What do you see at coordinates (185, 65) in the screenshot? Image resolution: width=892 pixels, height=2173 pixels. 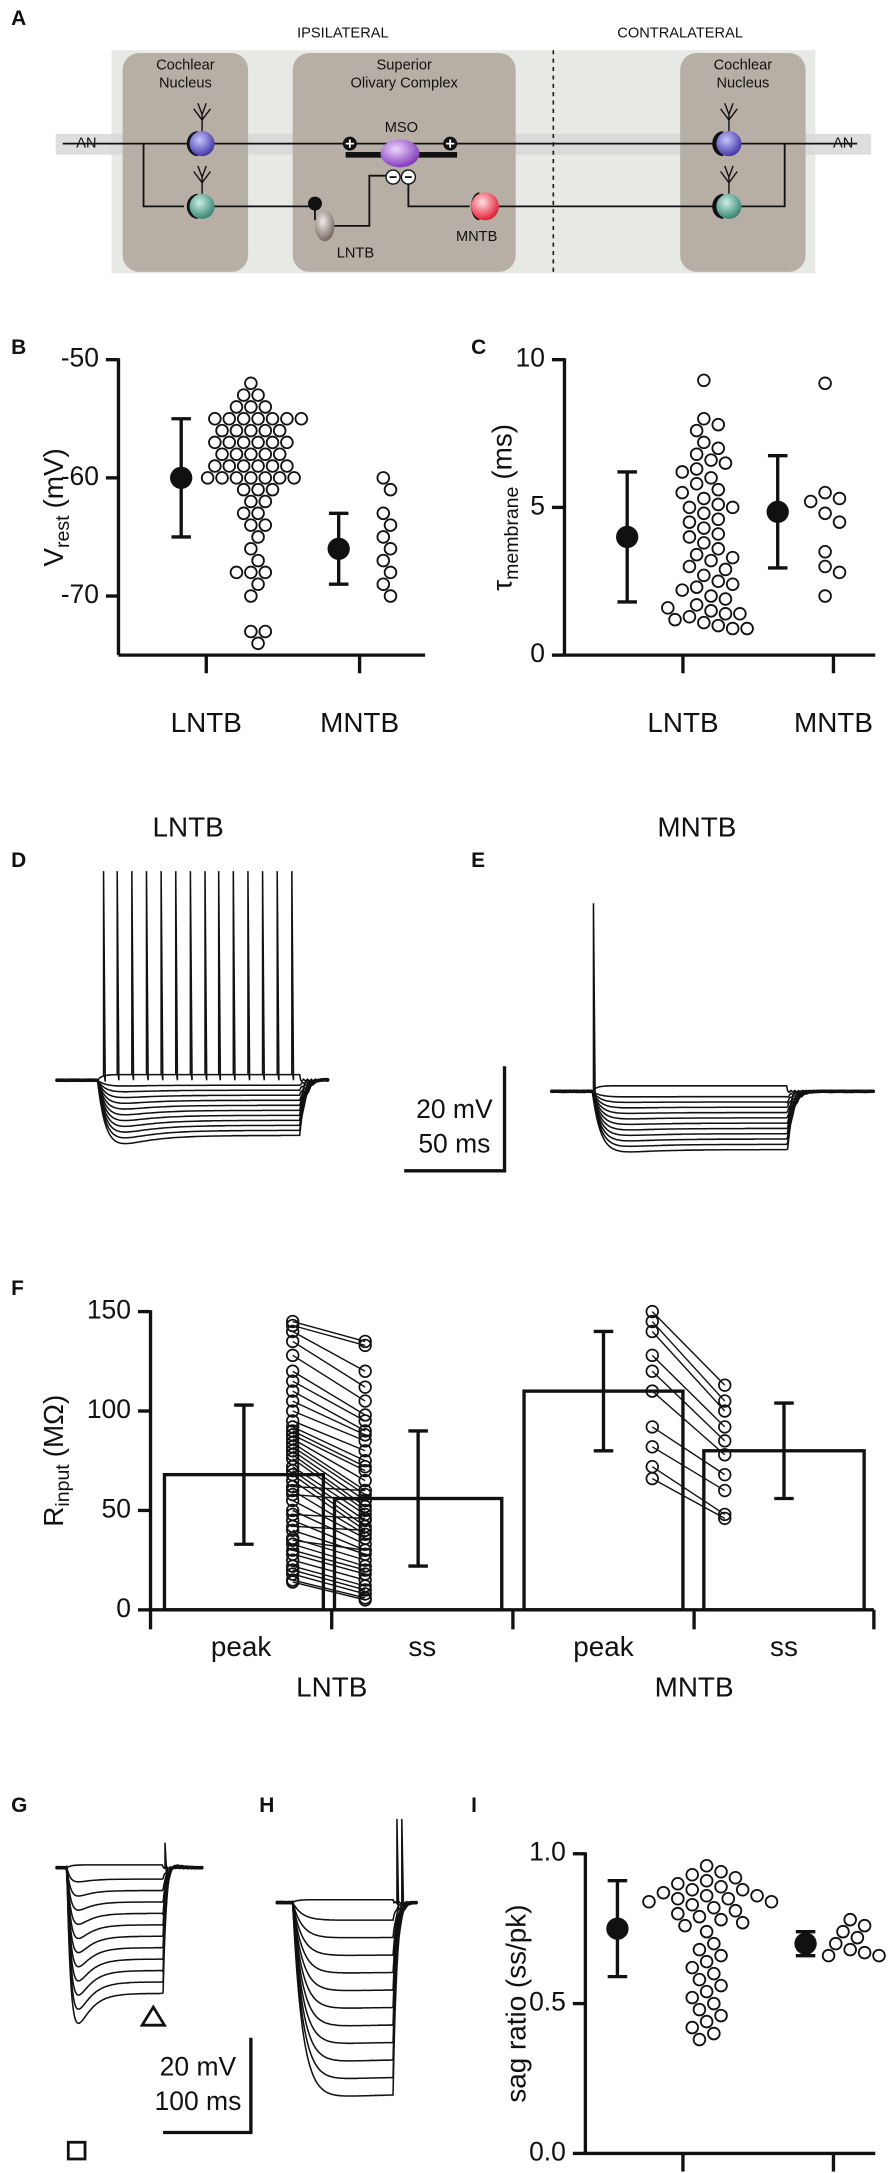 I see `region-label: Cochlear` at bounding box center [185, 65].